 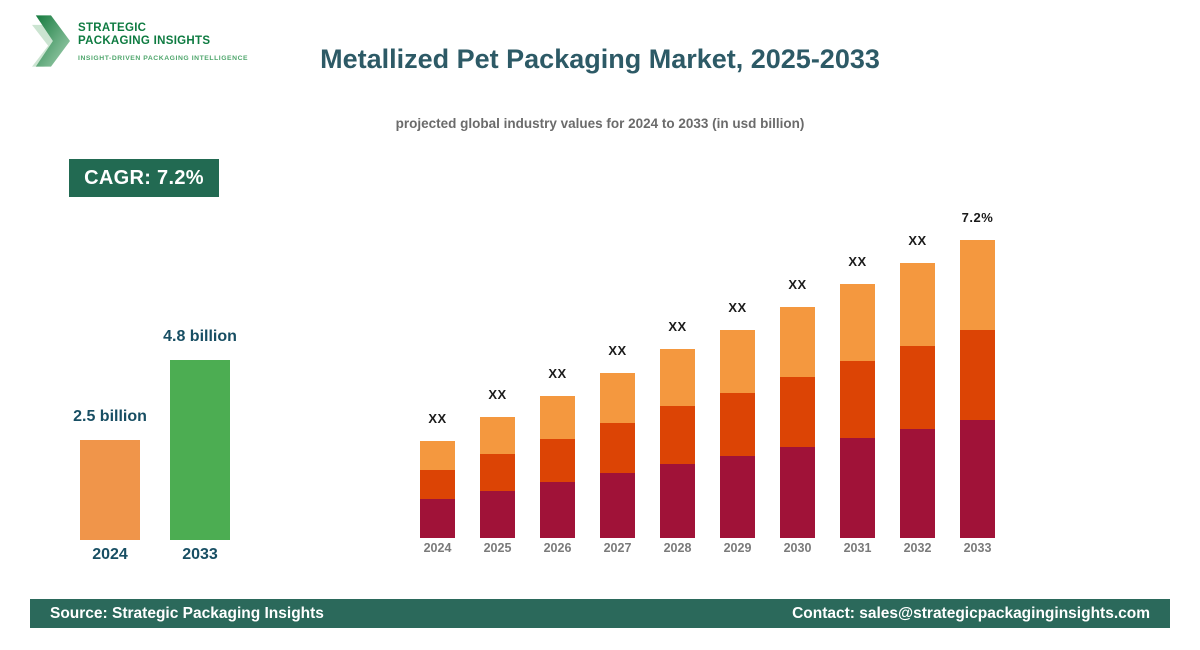 What do you see at coordinates (917, 548) in the screenshot?
I see `stacked-year-label: 2032` at bounding box center [917, 548].